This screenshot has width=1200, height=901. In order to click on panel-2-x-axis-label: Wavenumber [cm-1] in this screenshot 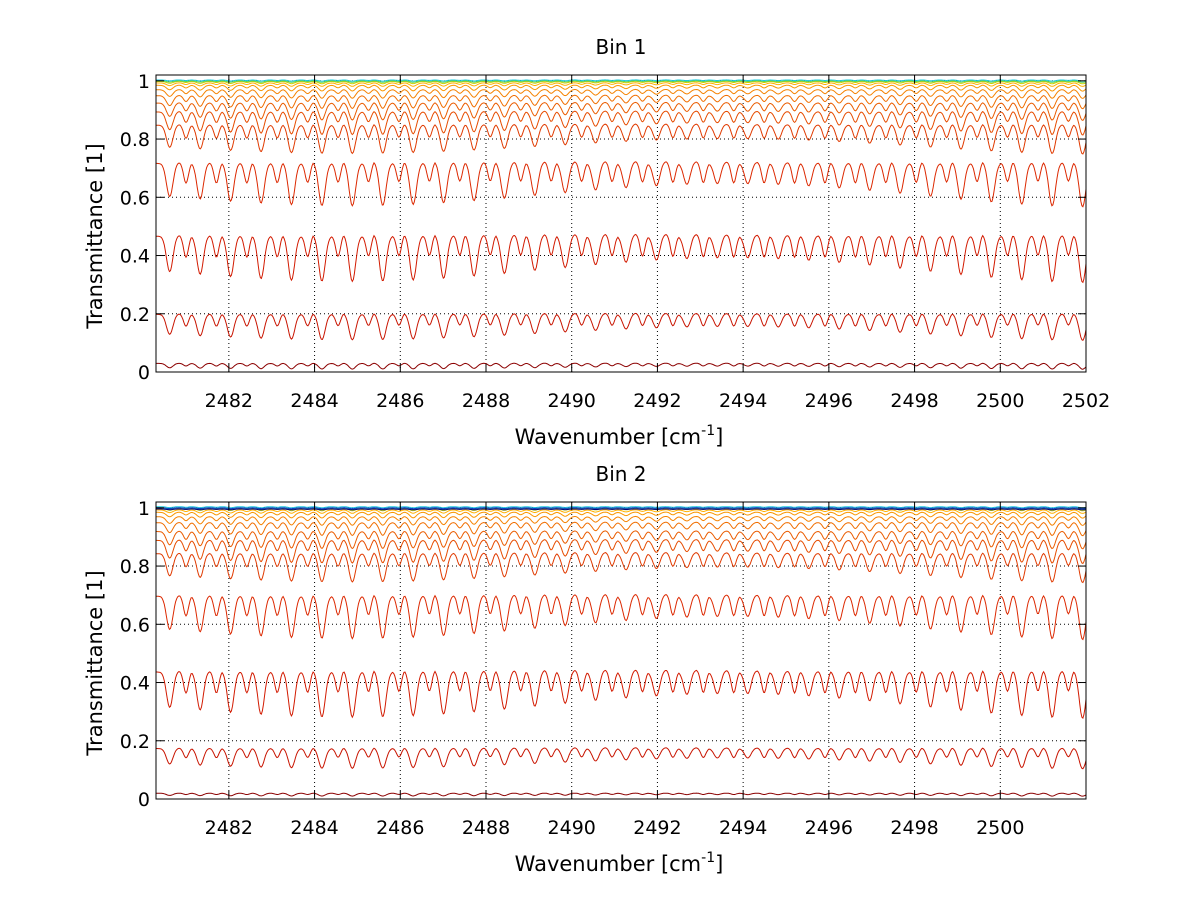, I will do `click(619, 863)`.